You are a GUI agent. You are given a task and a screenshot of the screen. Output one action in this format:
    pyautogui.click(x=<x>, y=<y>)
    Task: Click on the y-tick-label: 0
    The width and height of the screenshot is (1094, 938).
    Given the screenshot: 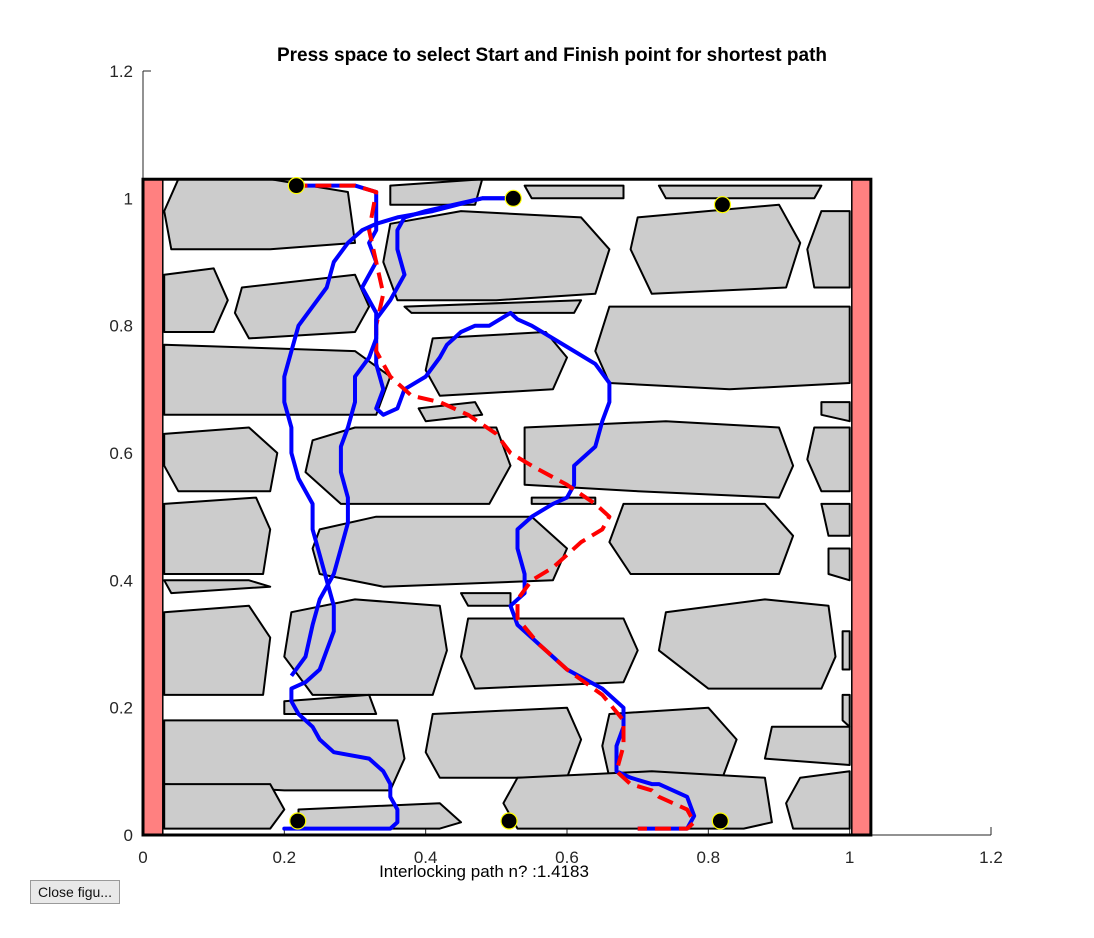 What is the action you would take?
    pyautogui.click(x=128, y=835)
    